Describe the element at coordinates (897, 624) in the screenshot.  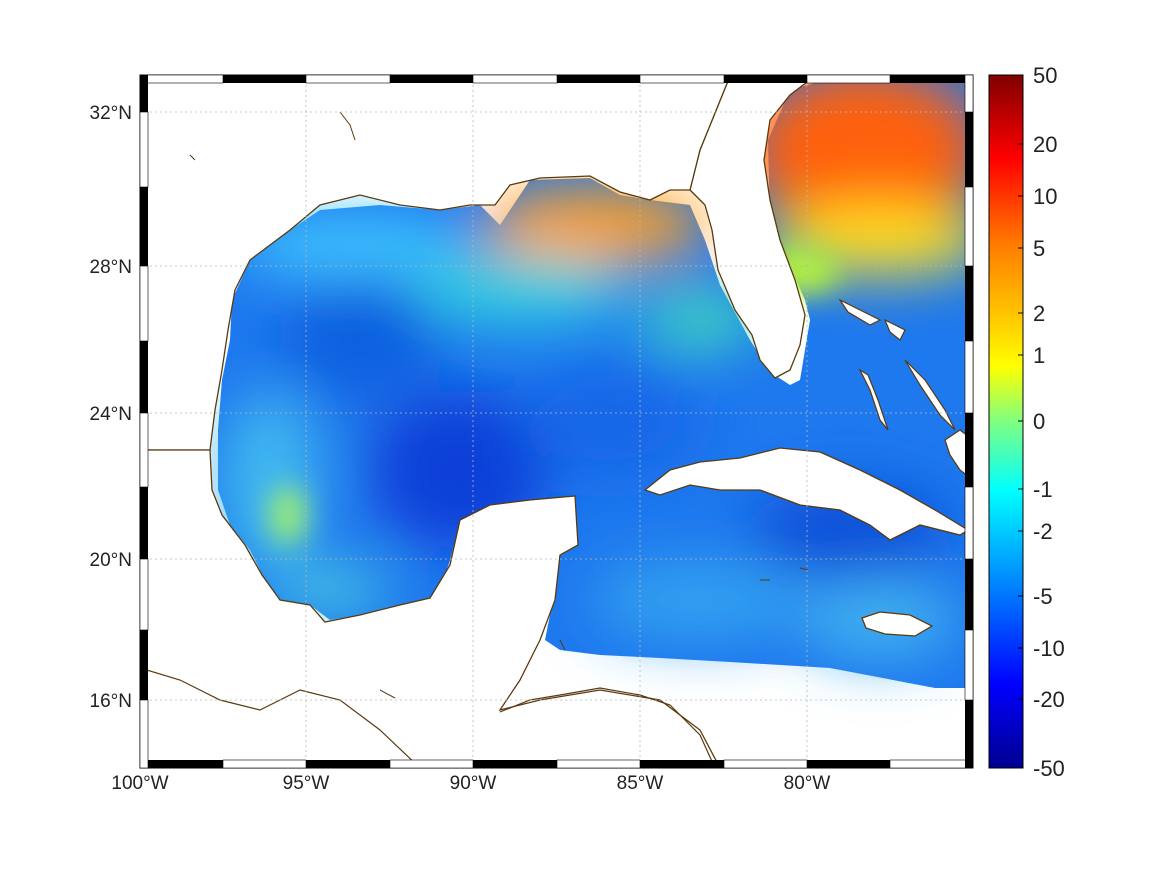
I see `jamaica-land` at that location.